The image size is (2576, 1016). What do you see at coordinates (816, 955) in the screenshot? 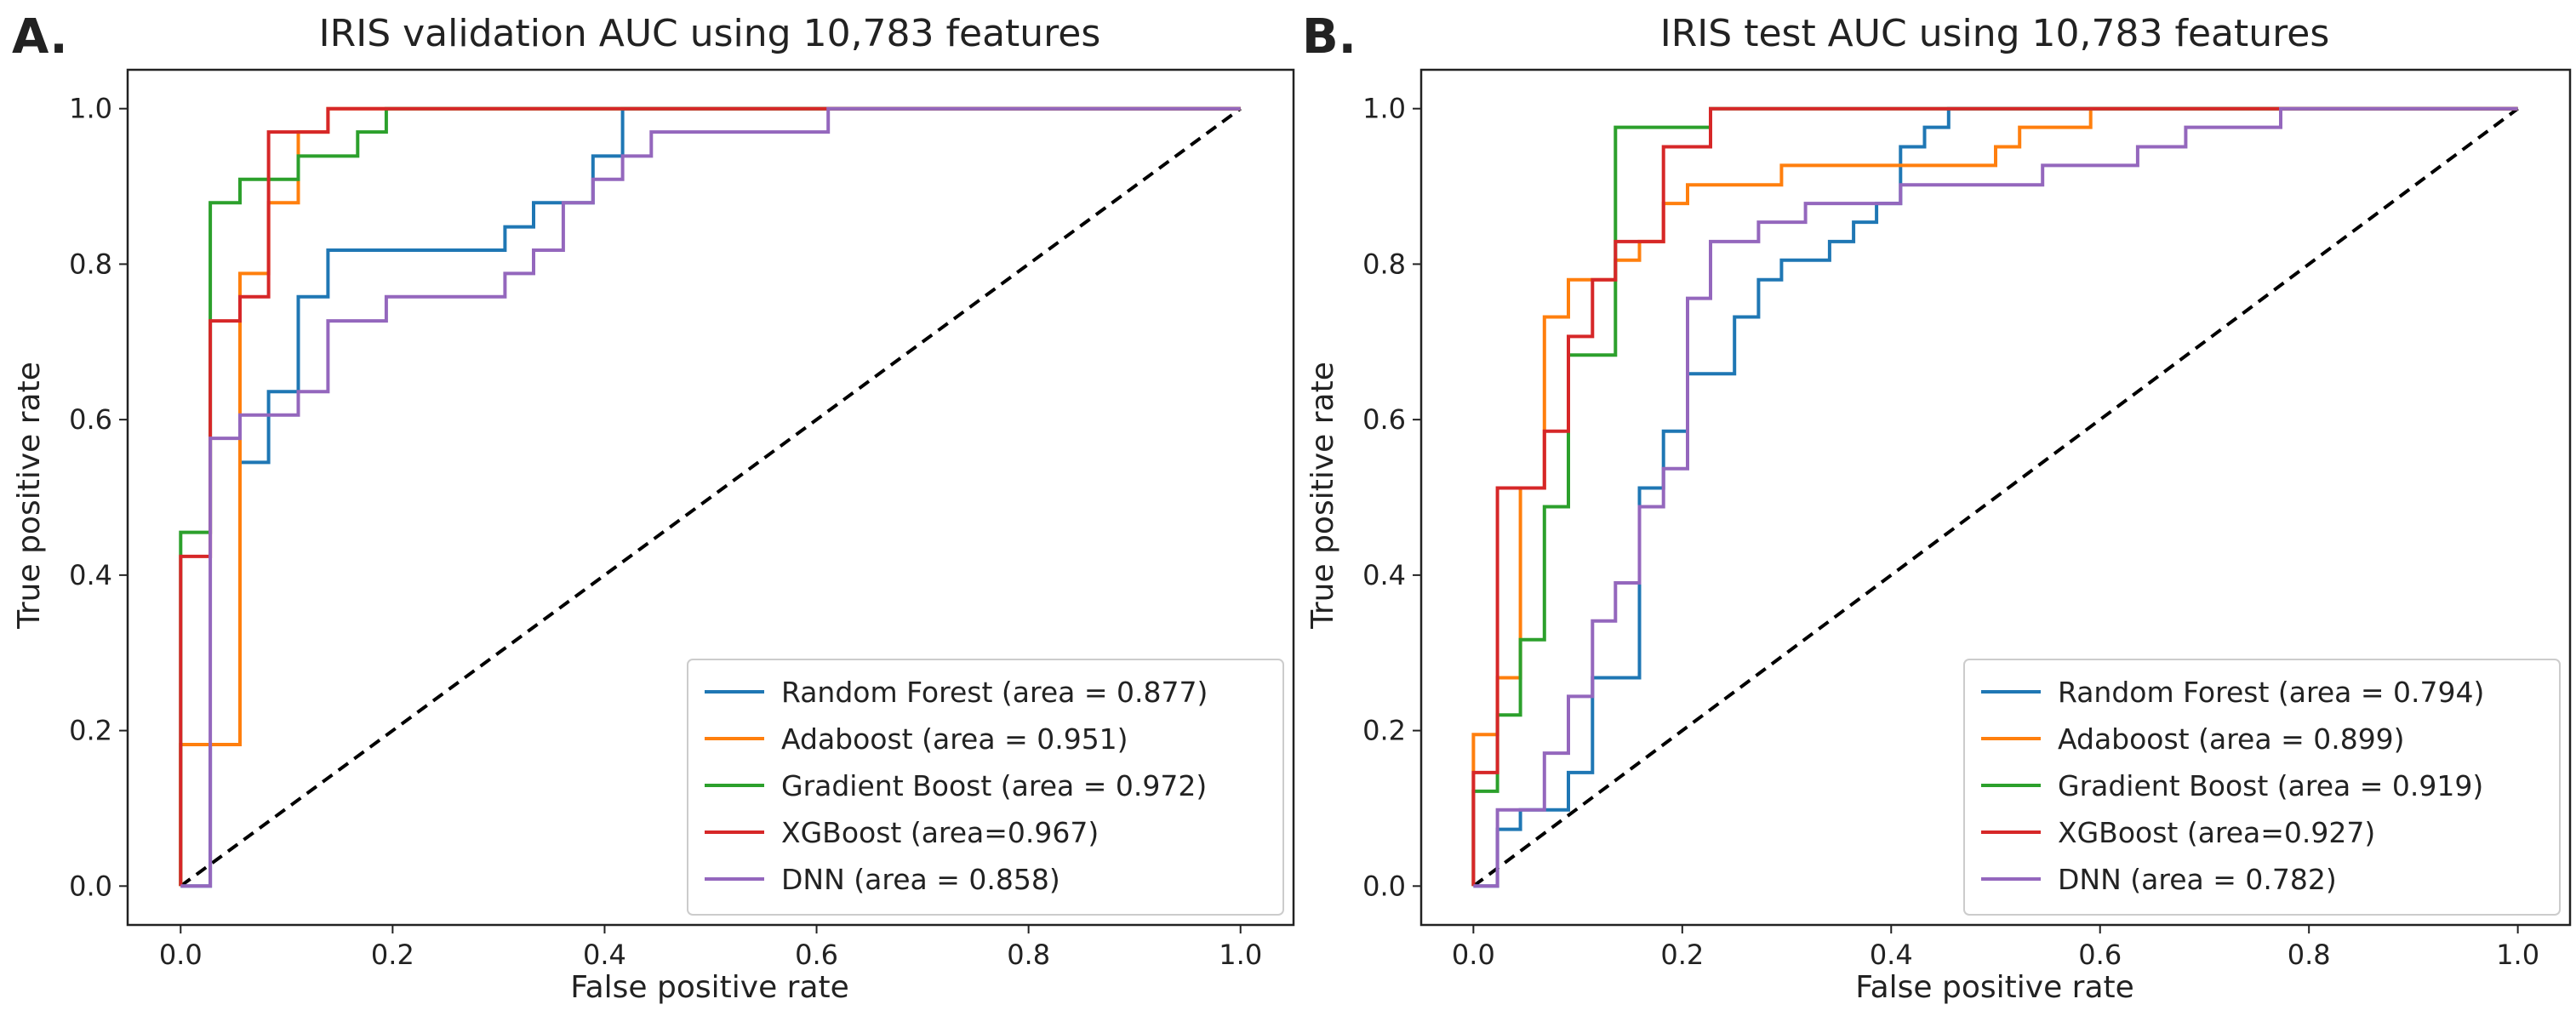
I see `panel-a-xtick-label: 0.6` at bounding box center [816, 955].